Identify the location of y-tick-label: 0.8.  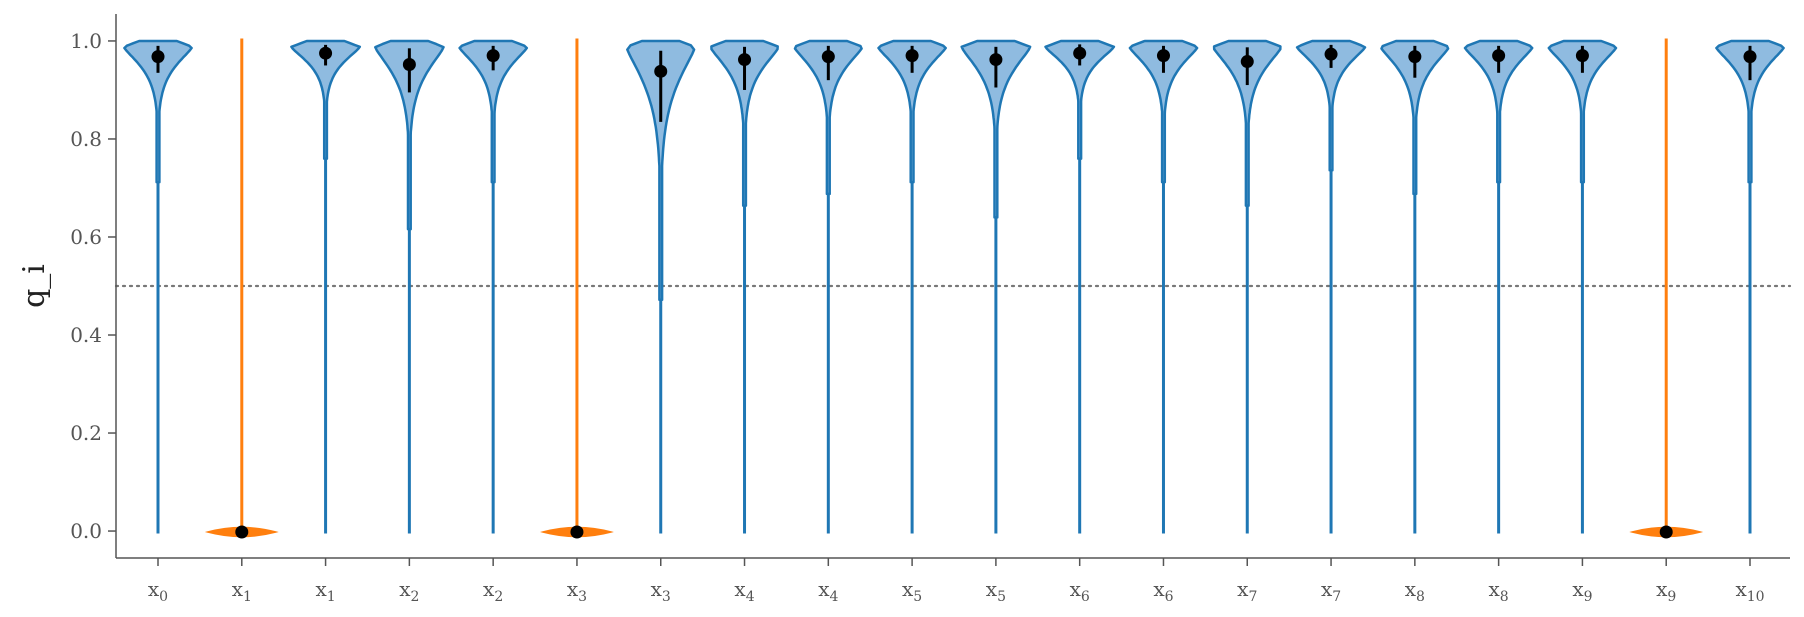
(86, 139).